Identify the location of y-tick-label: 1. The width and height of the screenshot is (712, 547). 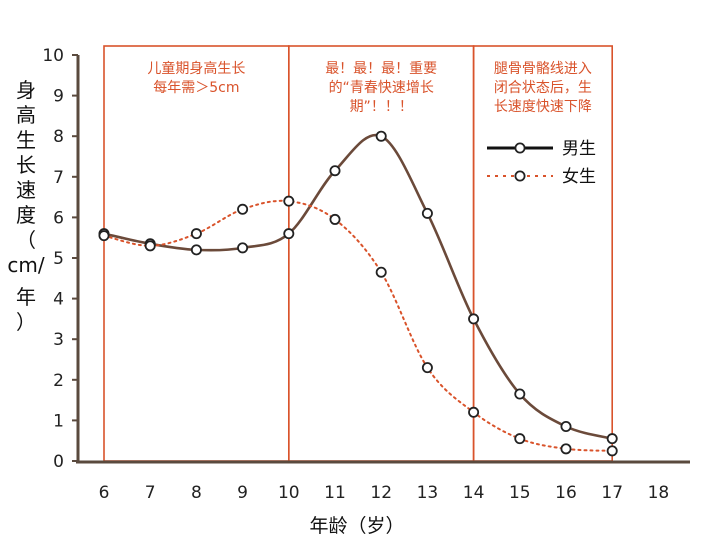
(58, 421).